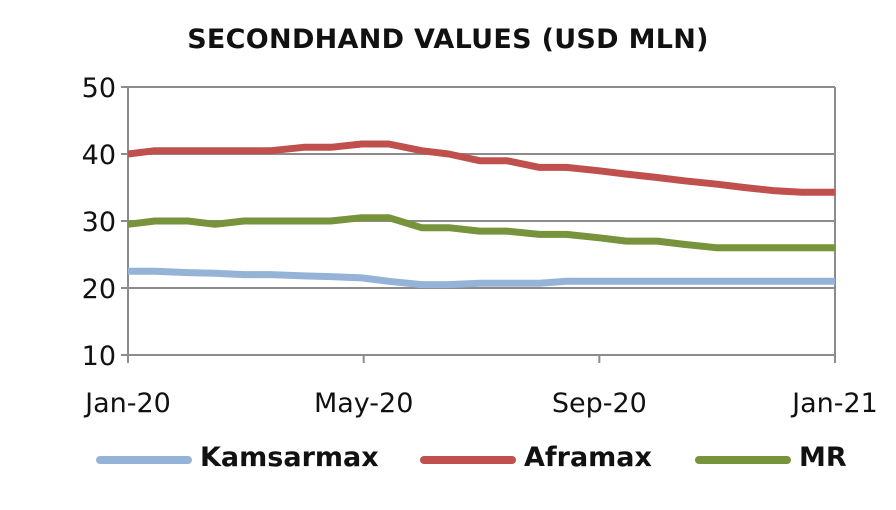 Image resolution: width=896 pixels, height=510 pixels. What do you see at coordinates (363, 403) in the screenshot?
I see `x-tick-label: May-20` at bounding box center [363, 403].